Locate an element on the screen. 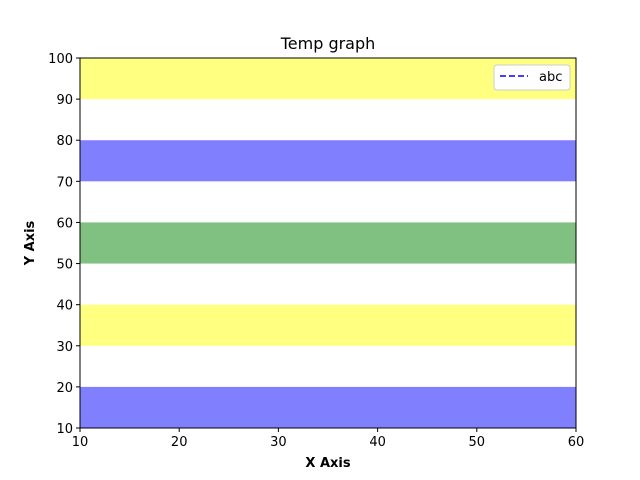 Image resolution: width=640 pixels, height=480 pixels. x-axis-label: X Axis is located at coordinates (327, 463).